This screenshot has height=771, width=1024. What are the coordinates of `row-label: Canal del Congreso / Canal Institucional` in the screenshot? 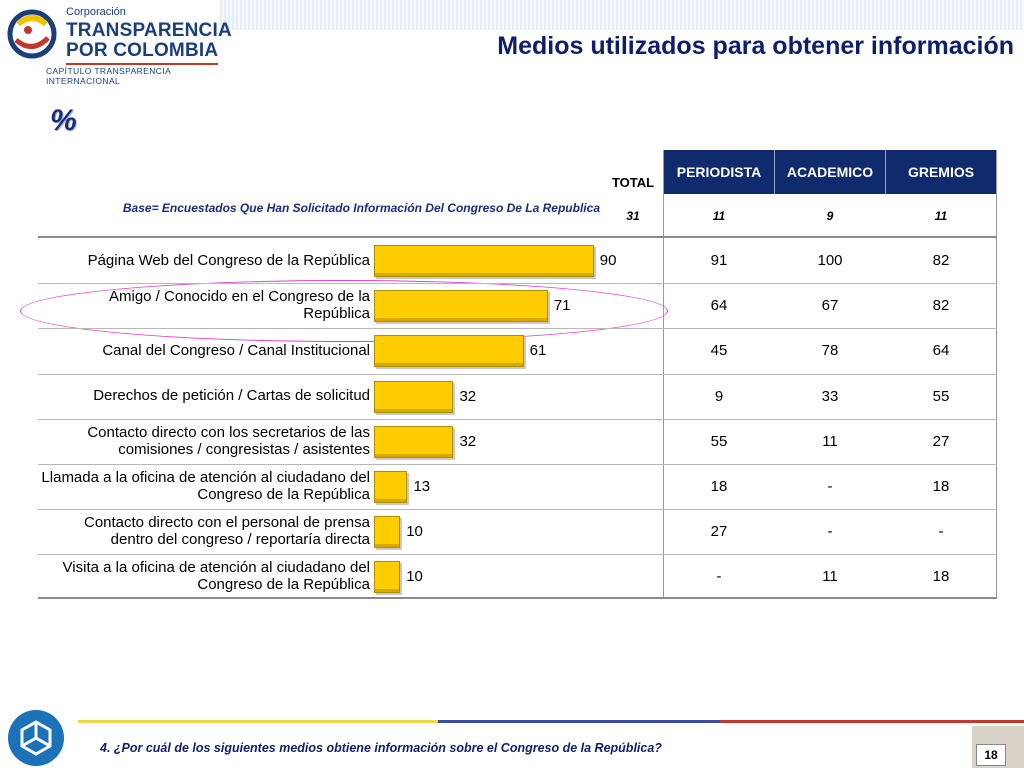 It's located at (236, 350).